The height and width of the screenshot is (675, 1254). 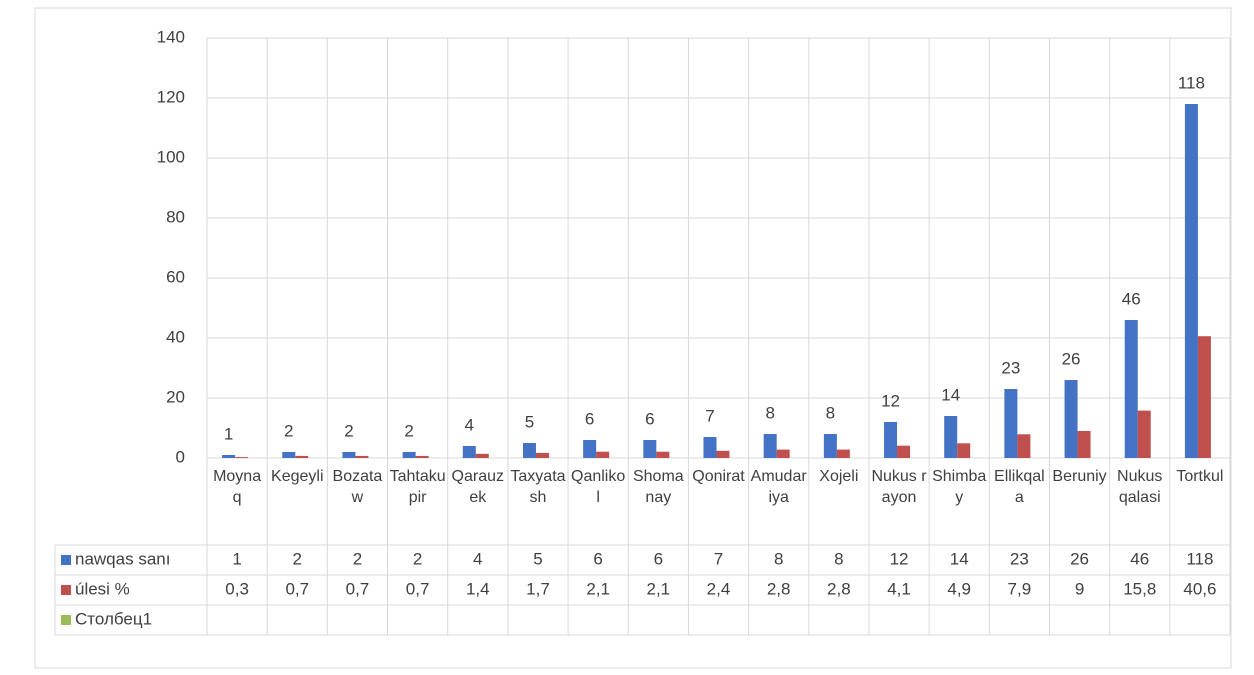 What do you see at coordinates (477, 558) in the screenshot?
I see `table-cell: 4` at bounding box center [477, 558].